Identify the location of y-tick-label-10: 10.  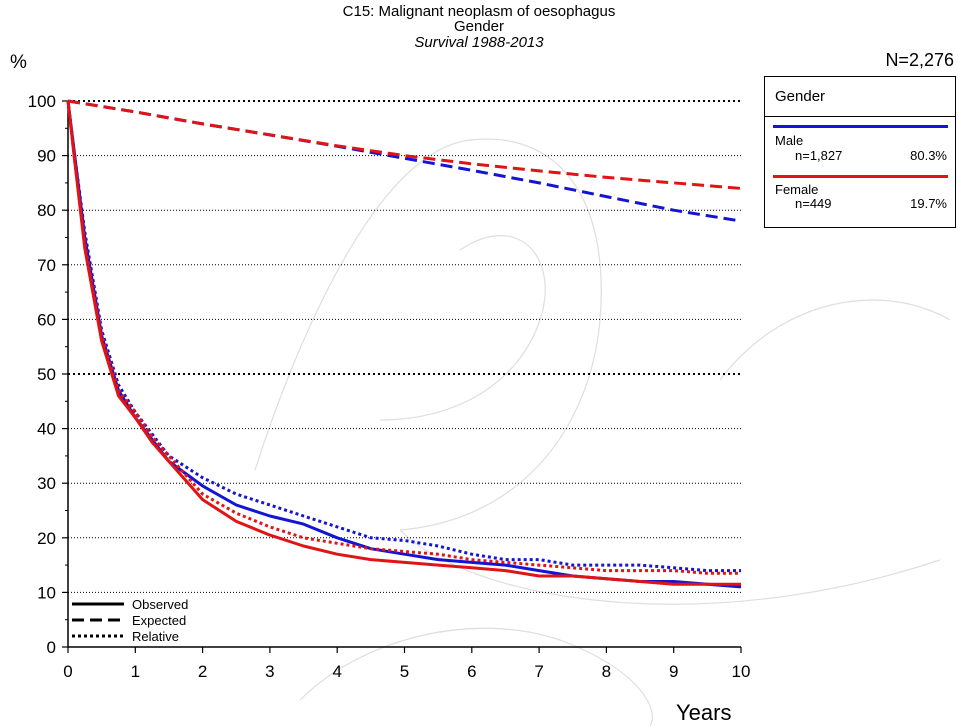
(46, 592).